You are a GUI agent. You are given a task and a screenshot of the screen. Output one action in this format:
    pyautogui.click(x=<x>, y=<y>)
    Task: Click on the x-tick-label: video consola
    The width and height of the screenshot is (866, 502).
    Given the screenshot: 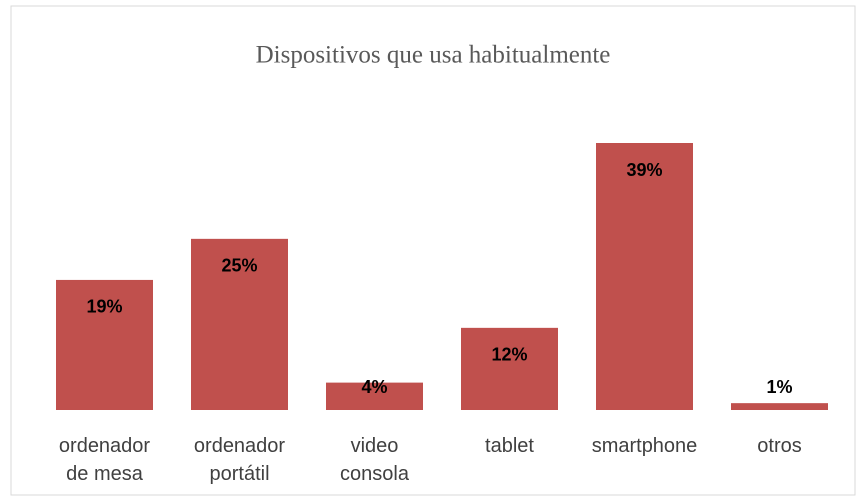 What is the action you would take?
    pyautogui.click(x=374, y=460)
    